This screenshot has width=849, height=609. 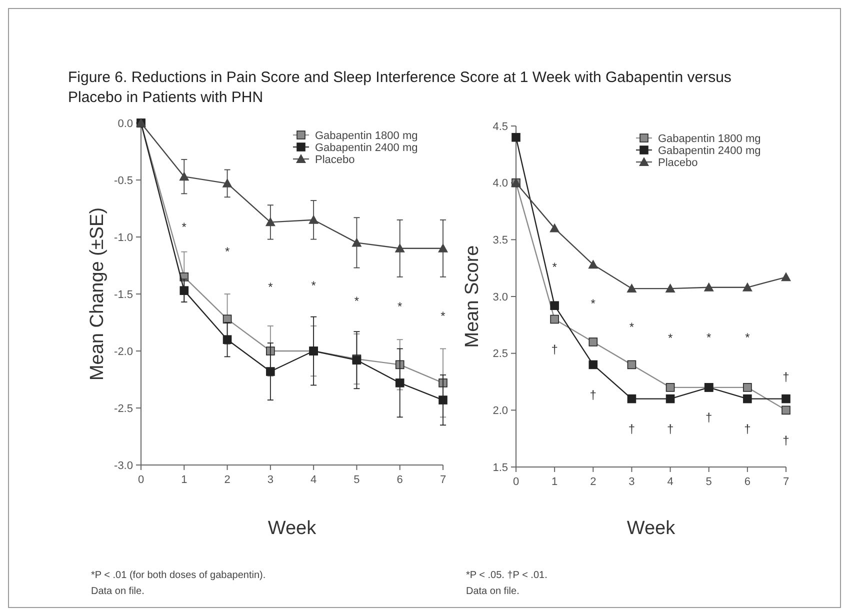 I want to click on y-tick-label: 1.5, so click(x=500, y=468).